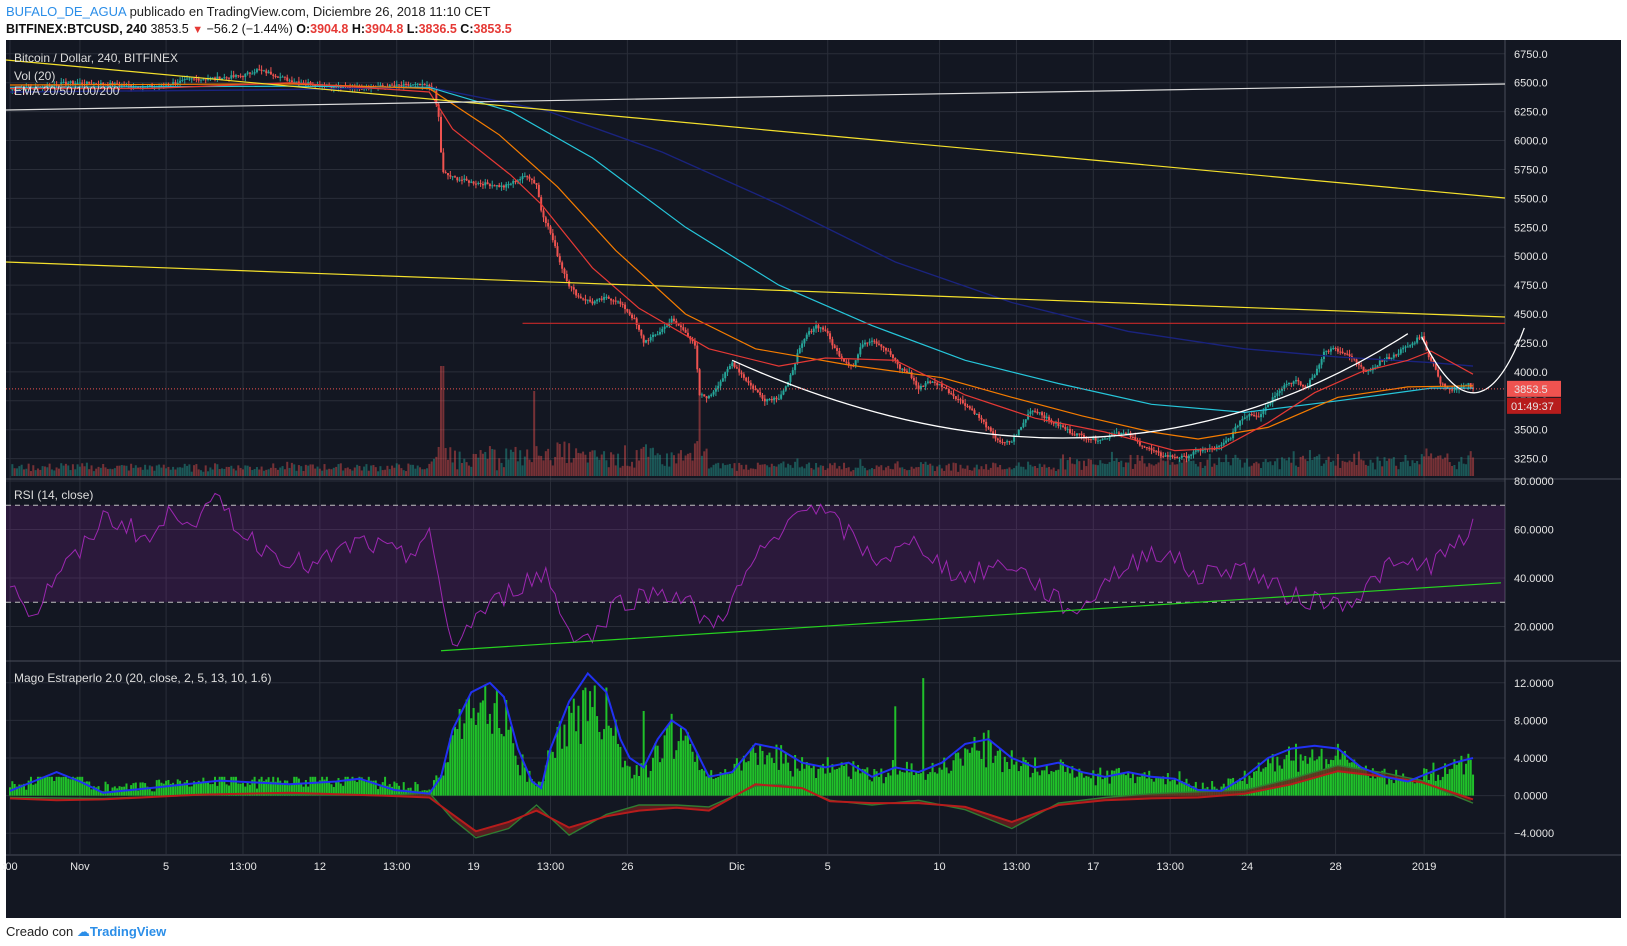 This screenshot has height=946, width=1627. Describe the element at coordinates (66, 11) in the screenshot. I see `author-link: BUFALO_DE_AGUA` at that location.